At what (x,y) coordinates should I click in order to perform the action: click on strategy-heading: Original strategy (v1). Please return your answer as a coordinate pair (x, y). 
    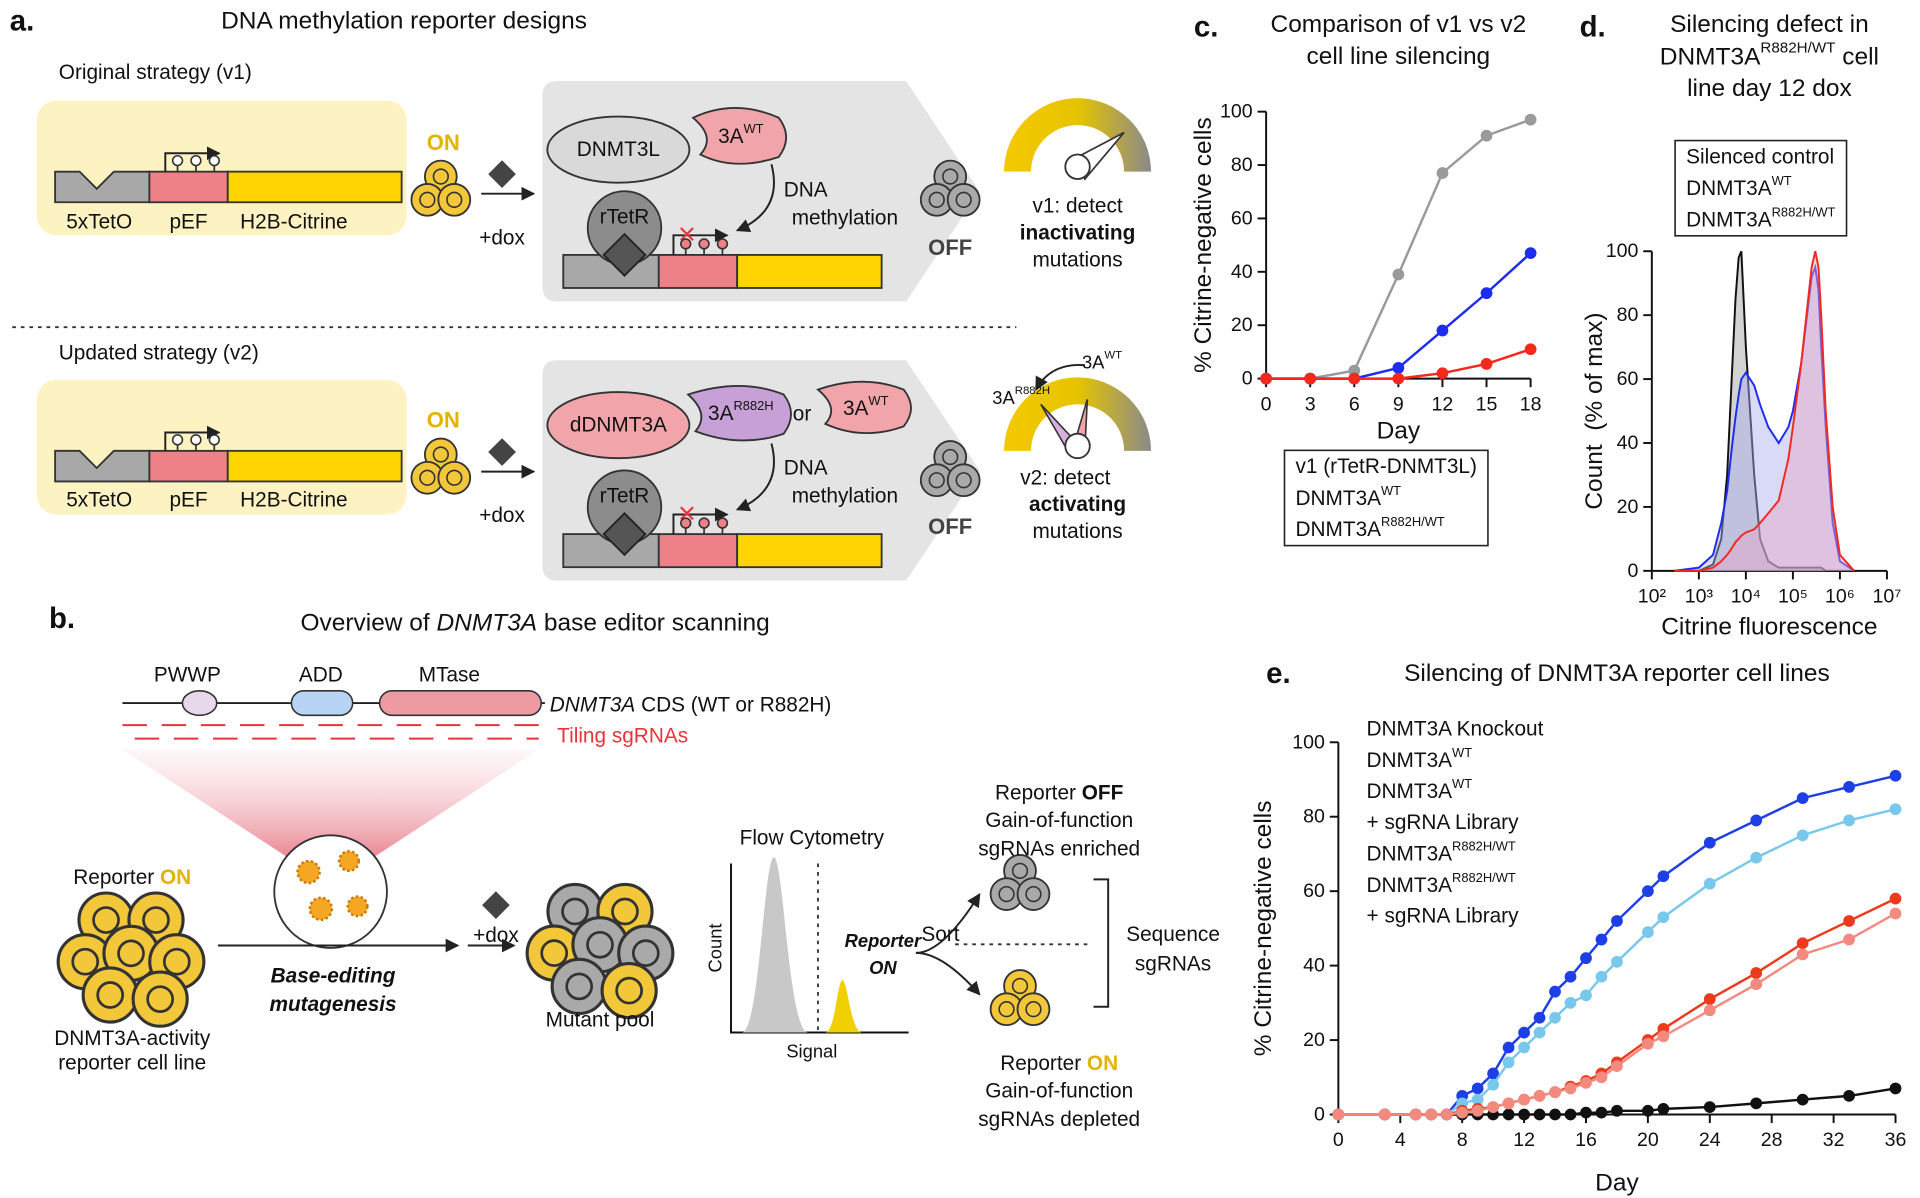
    Looking at the image, I should click on (155, 72).